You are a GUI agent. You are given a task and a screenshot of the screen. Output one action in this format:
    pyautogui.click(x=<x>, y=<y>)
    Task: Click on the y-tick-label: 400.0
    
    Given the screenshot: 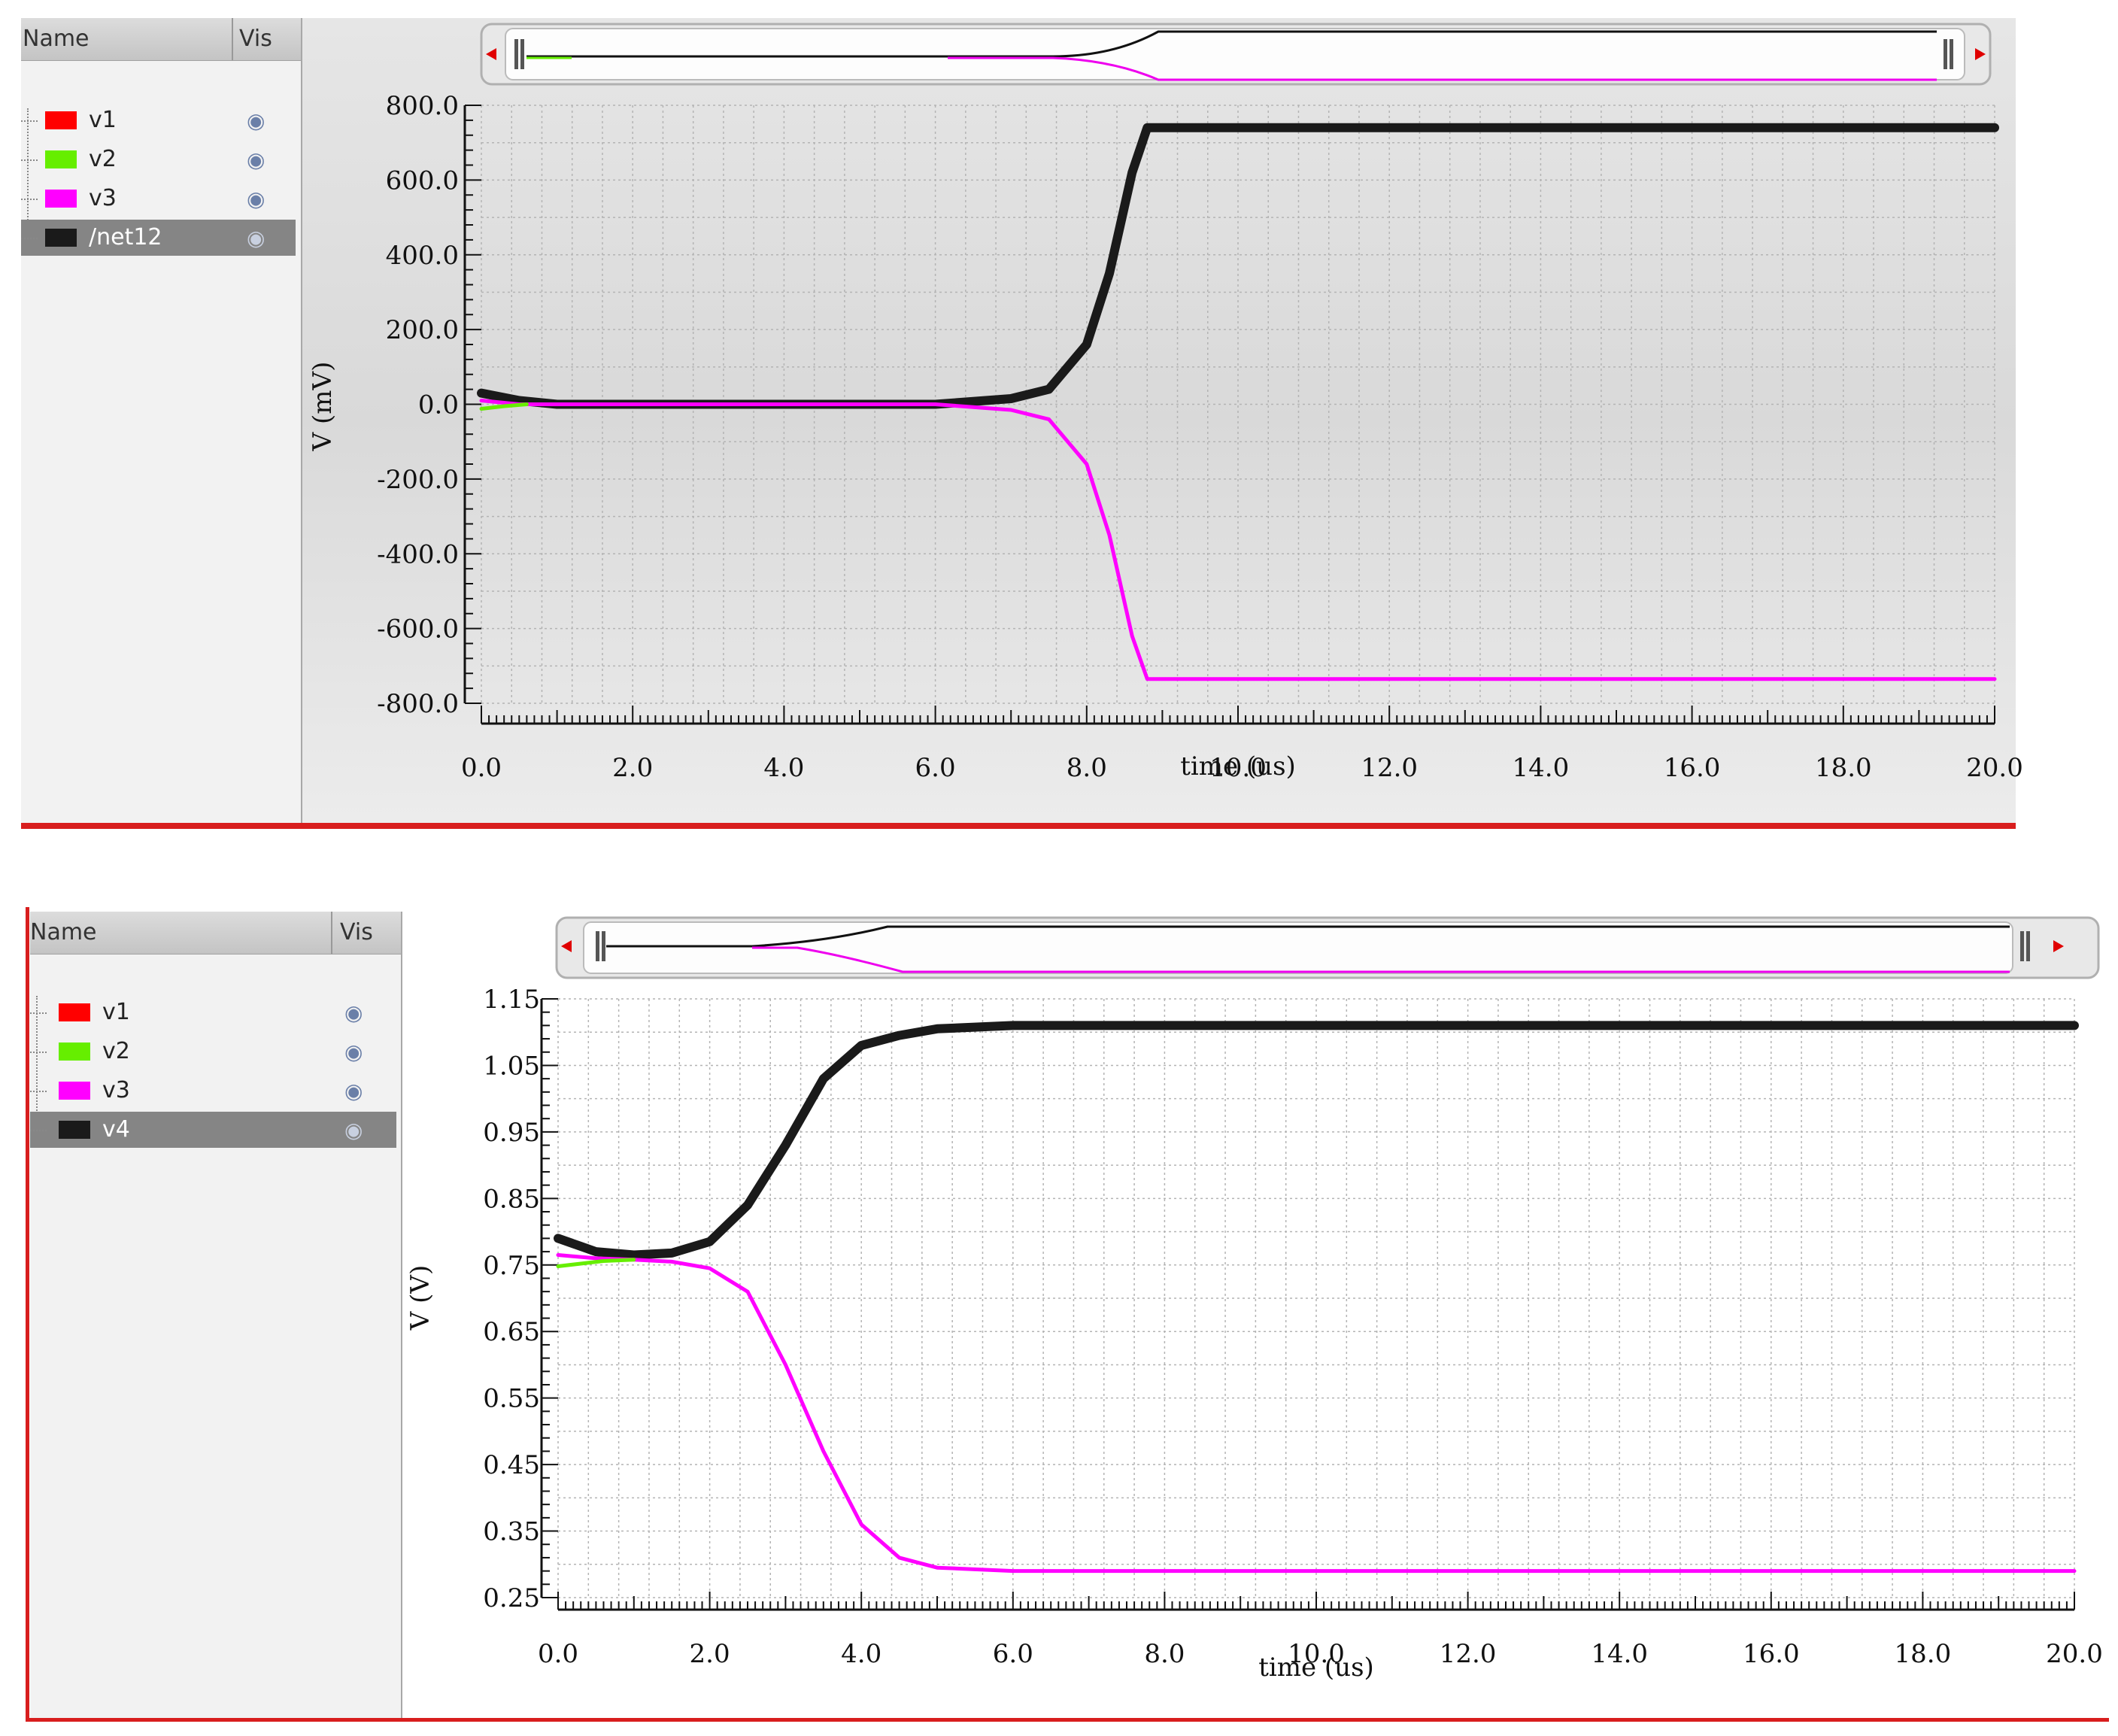 What is the action you would take?
    pyautogui.click(x=422, y=256)
    